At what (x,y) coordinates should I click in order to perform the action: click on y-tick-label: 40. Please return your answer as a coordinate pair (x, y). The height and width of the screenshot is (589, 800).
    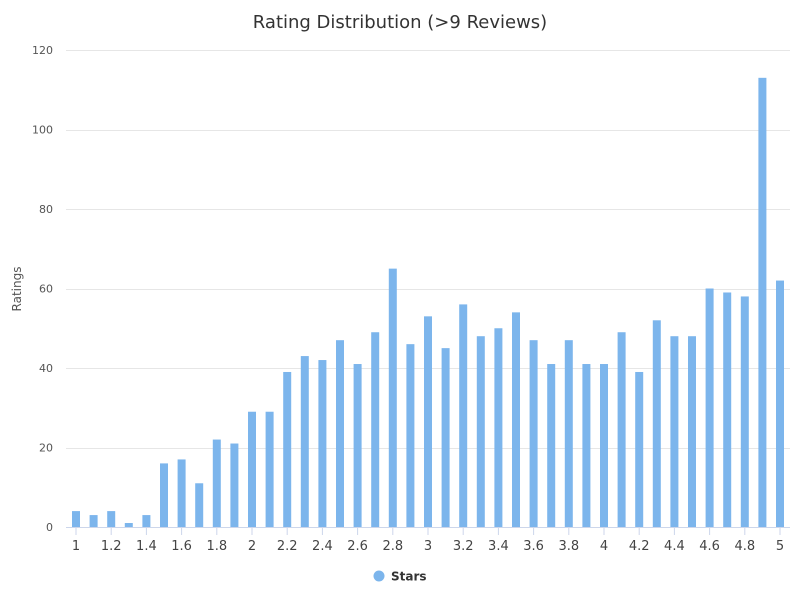
    Looking at the image, I should click on (46, 368).